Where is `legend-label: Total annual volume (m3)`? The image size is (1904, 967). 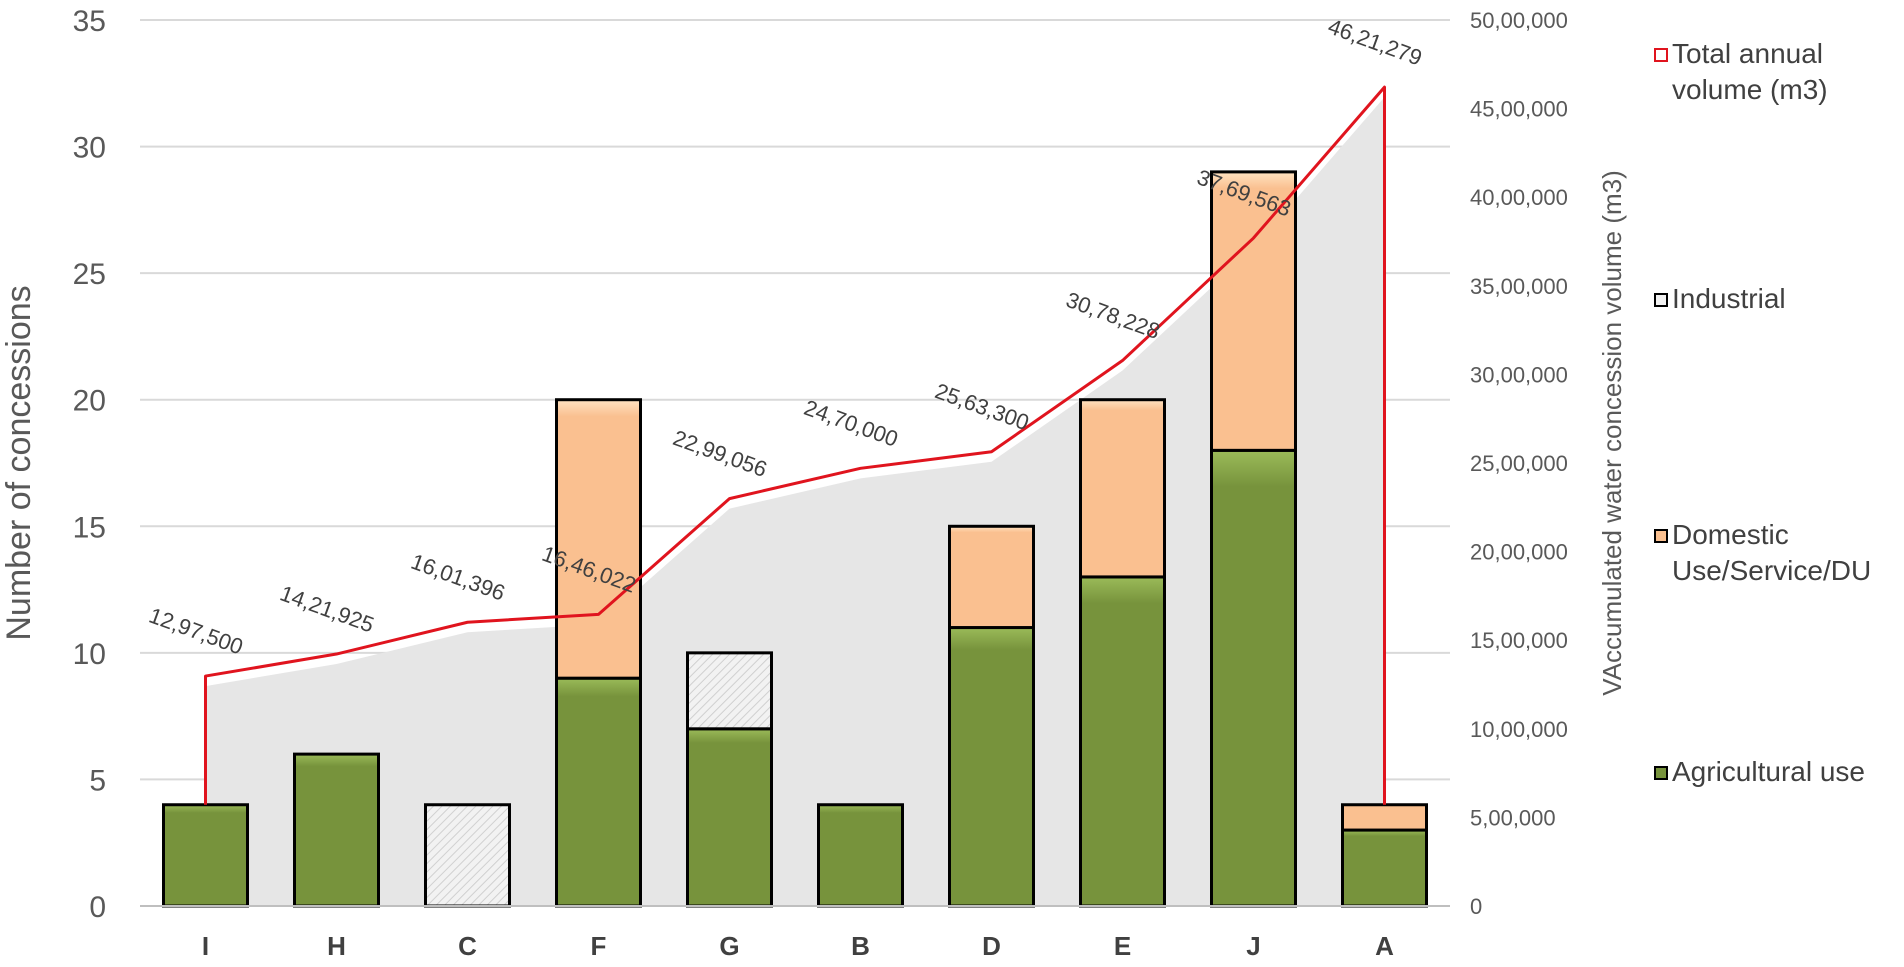
legend-label: Total annual volume (m3) is located at coordinates (1750, 71).